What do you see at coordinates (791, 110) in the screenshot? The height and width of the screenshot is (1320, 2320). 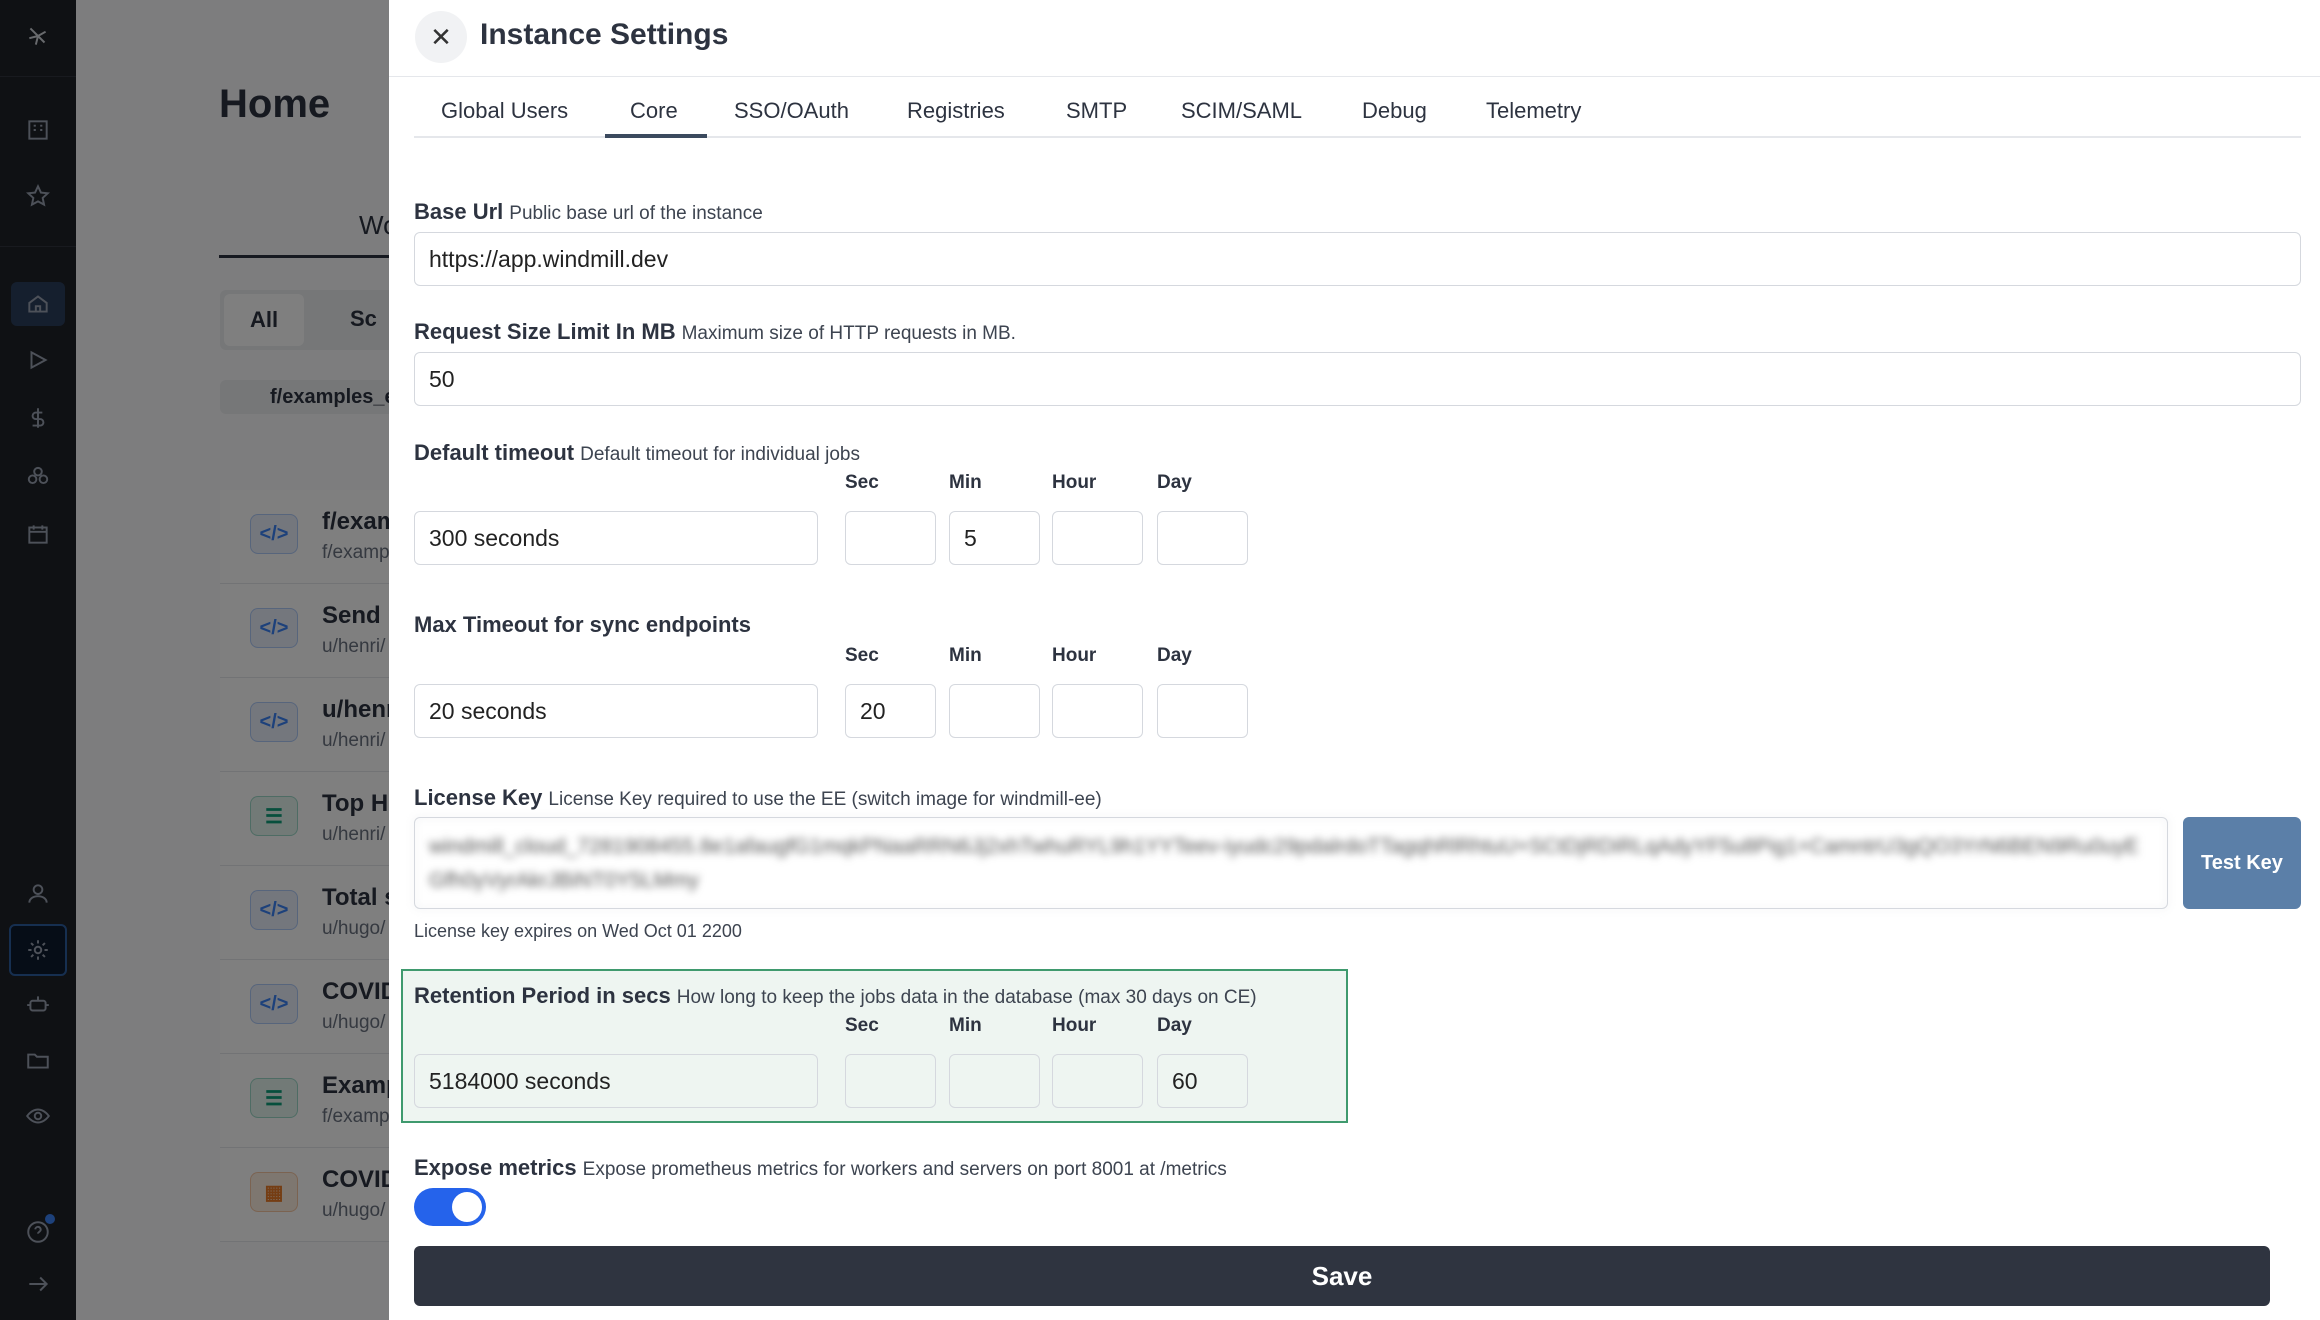 I see `tab-sso-oauth: SSO/OAuth` at bounding box center [791, 110].